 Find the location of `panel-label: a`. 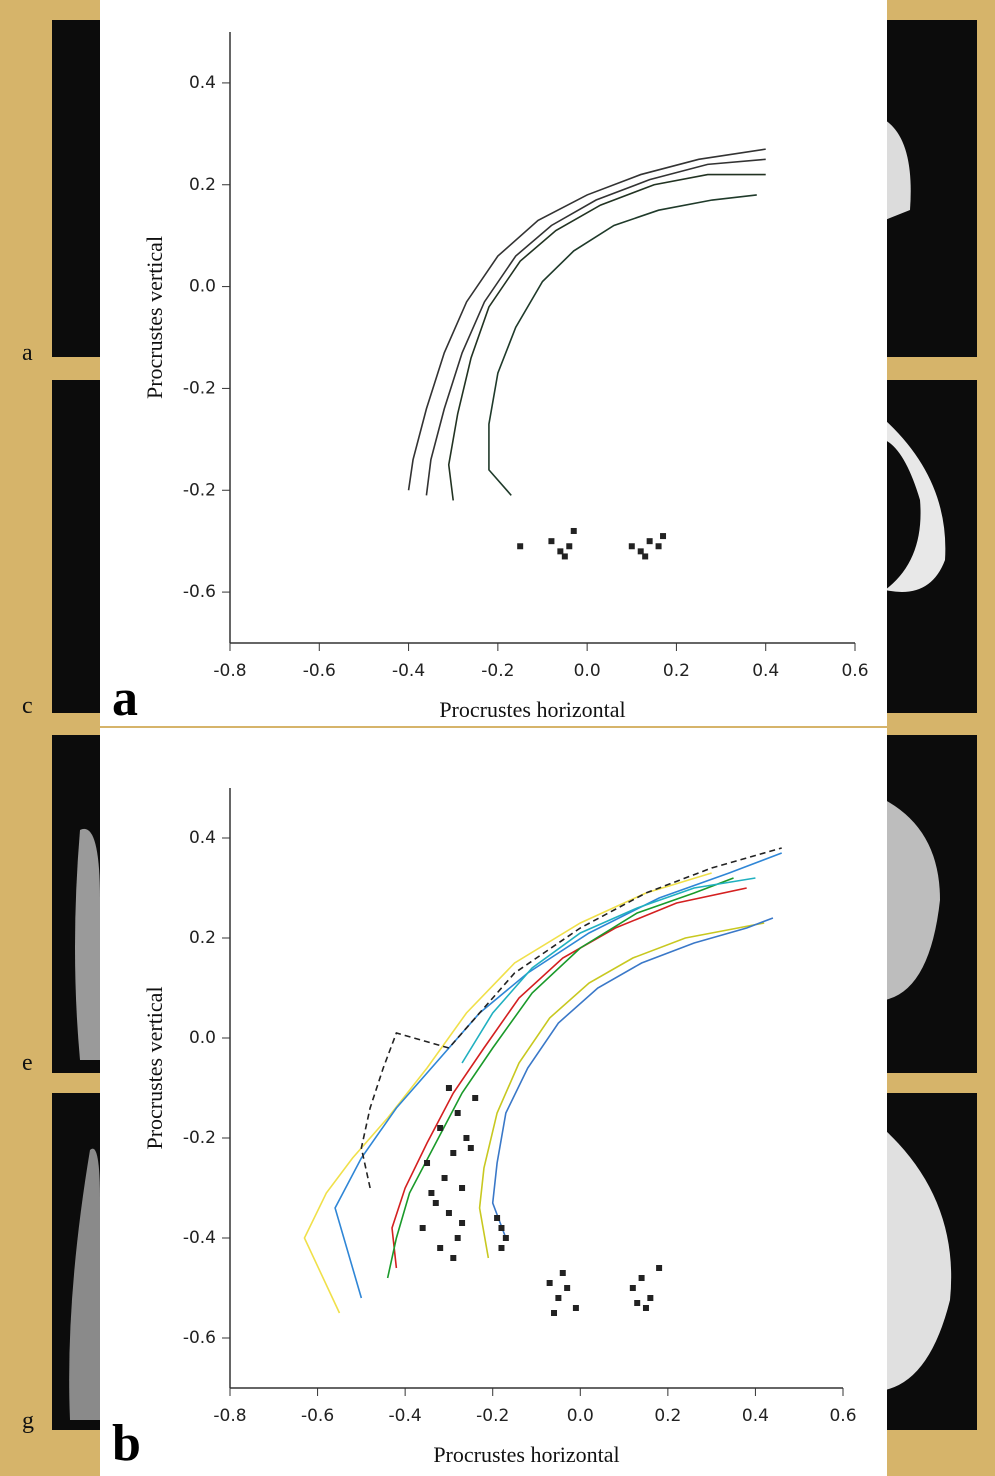

panel-label: a is located at coordinates (27, 353).